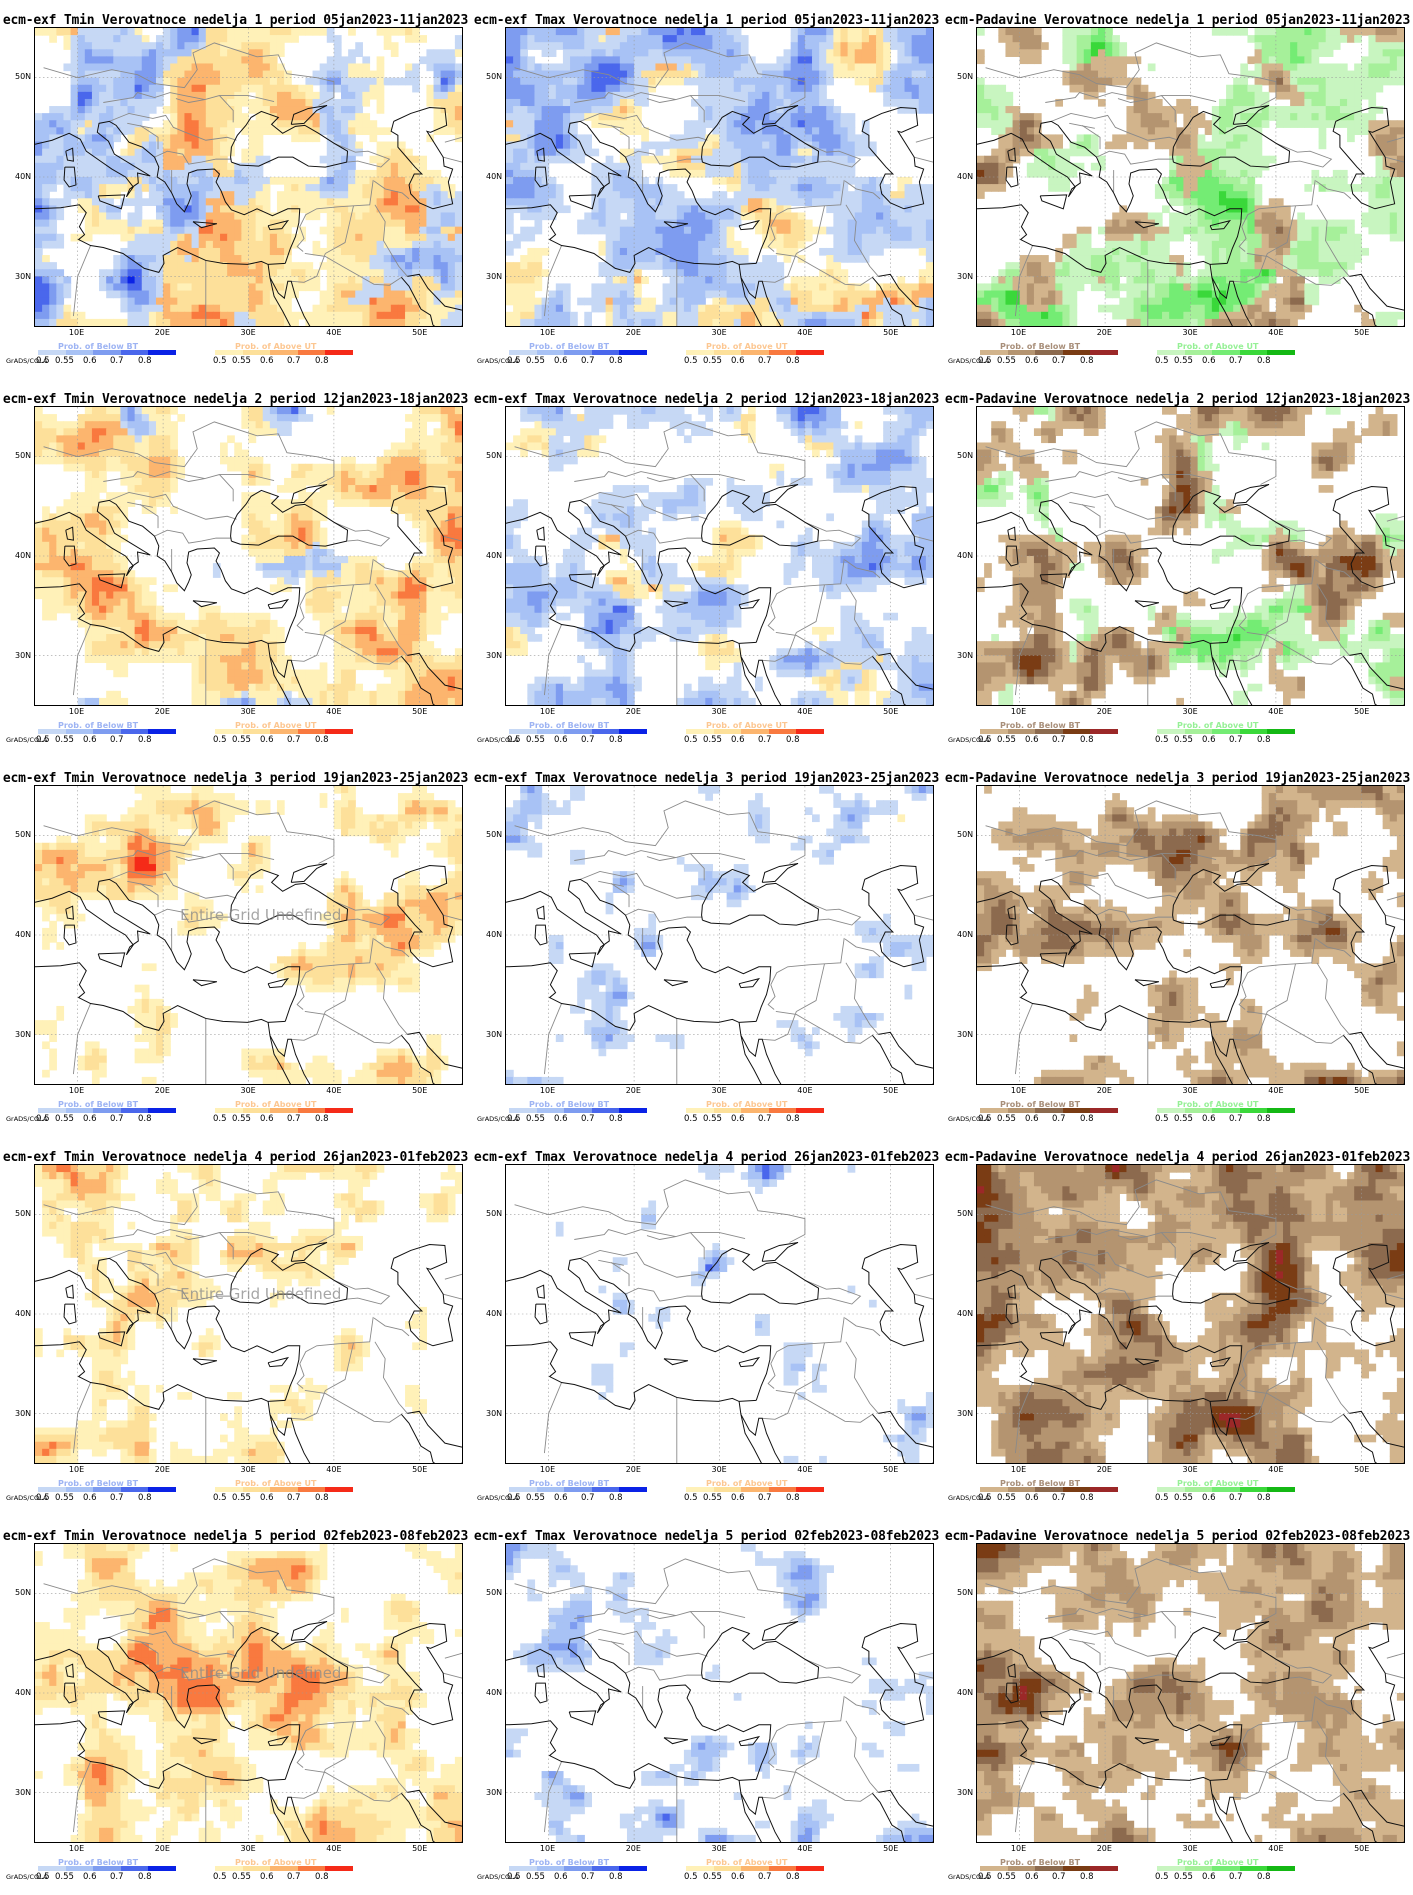  Describe the element at coordinates (419, 711) in the screenshot. I see `longitude-label: 50E` at that location.